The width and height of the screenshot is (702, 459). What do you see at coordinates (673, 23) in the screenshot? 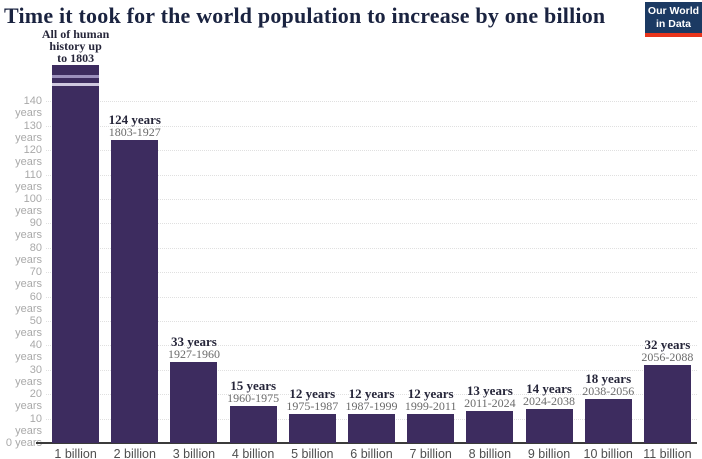
I see `owid-logo-line2: in Data` at bounding box center [673, 23].